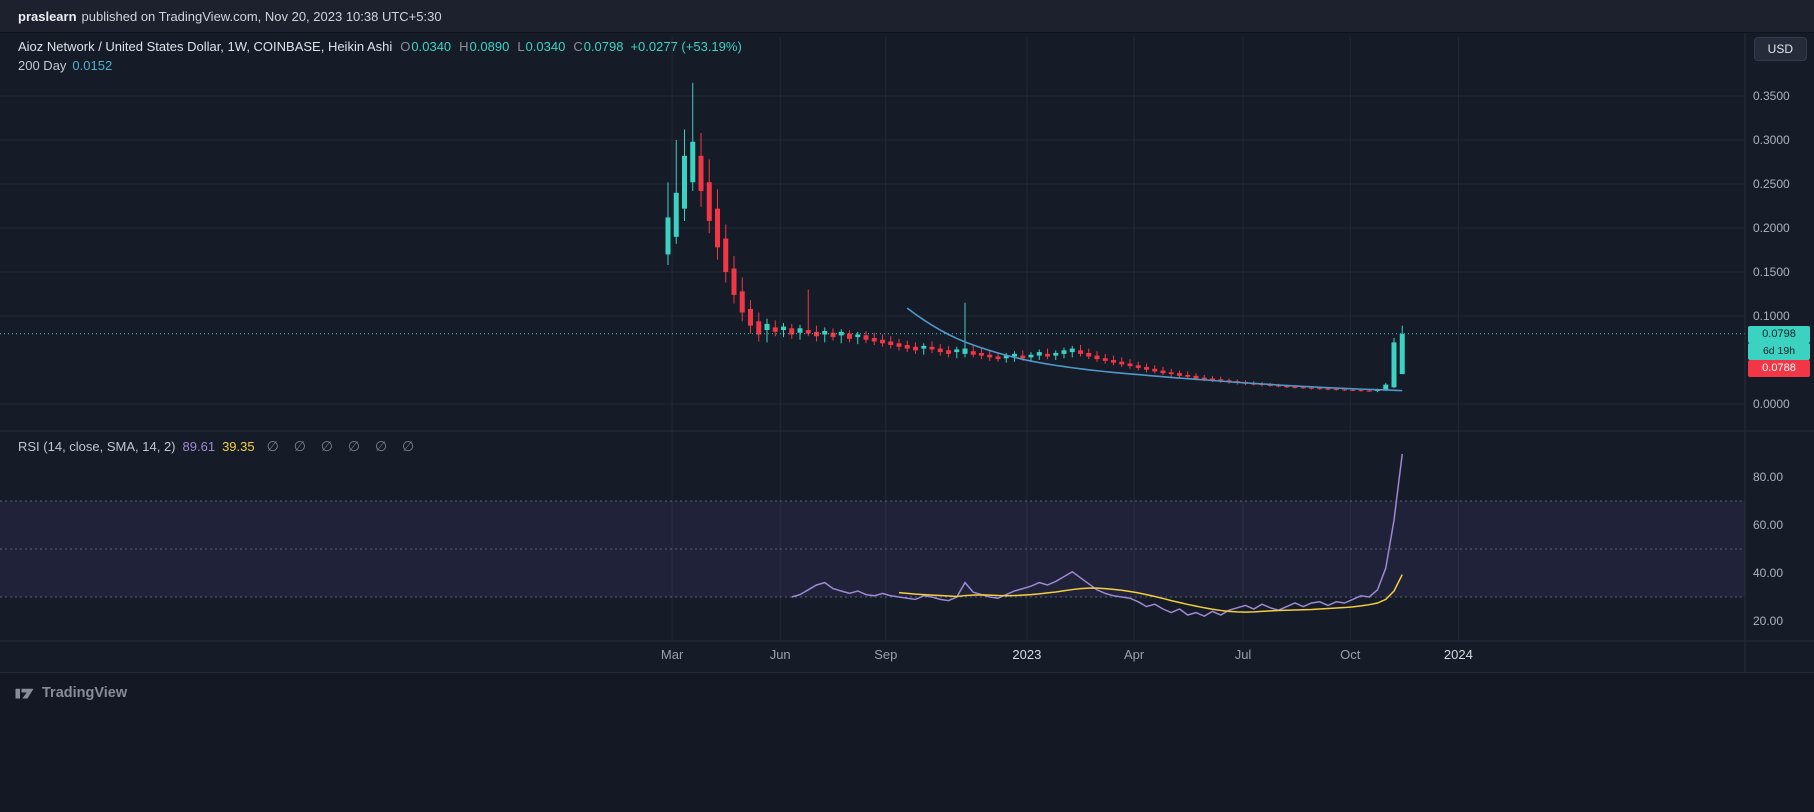 This screenshot has height=812, width=1814. What do you see at coordinates (431, 46) in the screenshot?
I see `ohlc-open-value: 0.0340` at bounding box center [431, 46].